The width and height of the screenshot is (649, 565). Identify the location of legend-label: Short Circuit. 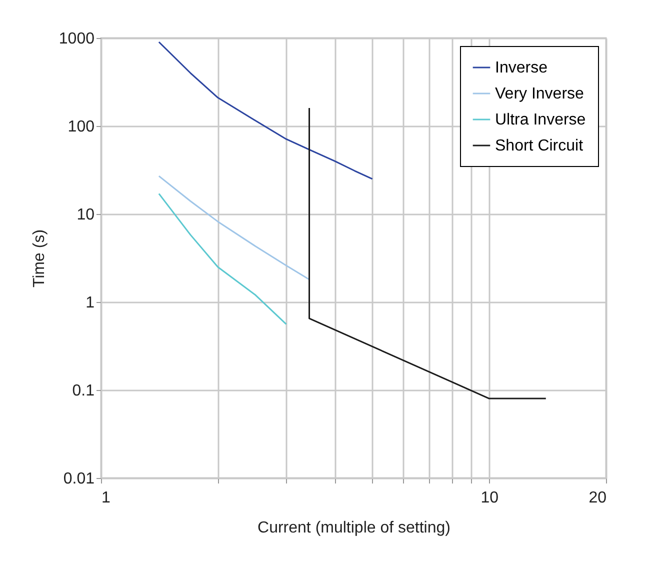
(539, 146).